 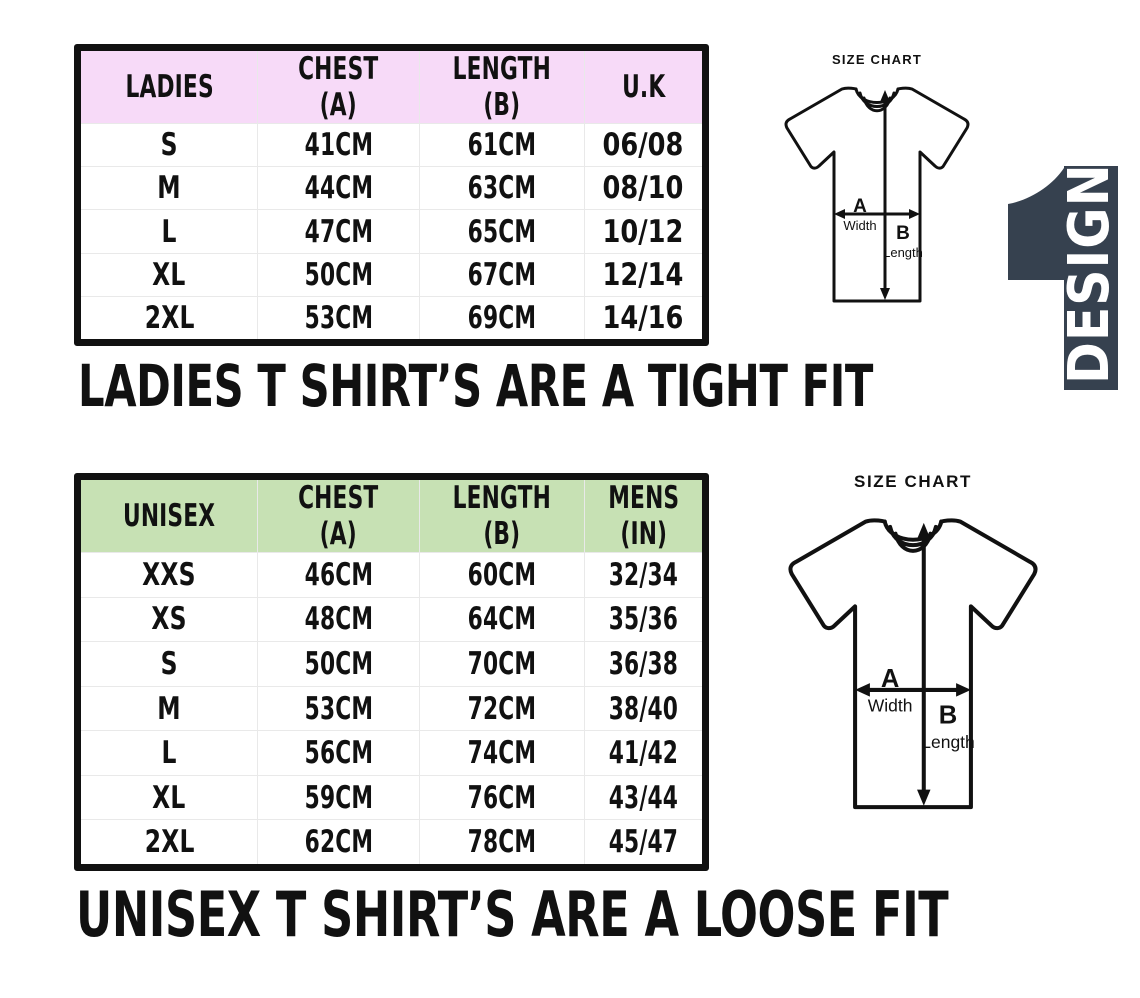 What do you see at coordinates (1036, 224) in the screenshot?
I see `logo-numeral-one` at bounding box center [1036, 224].